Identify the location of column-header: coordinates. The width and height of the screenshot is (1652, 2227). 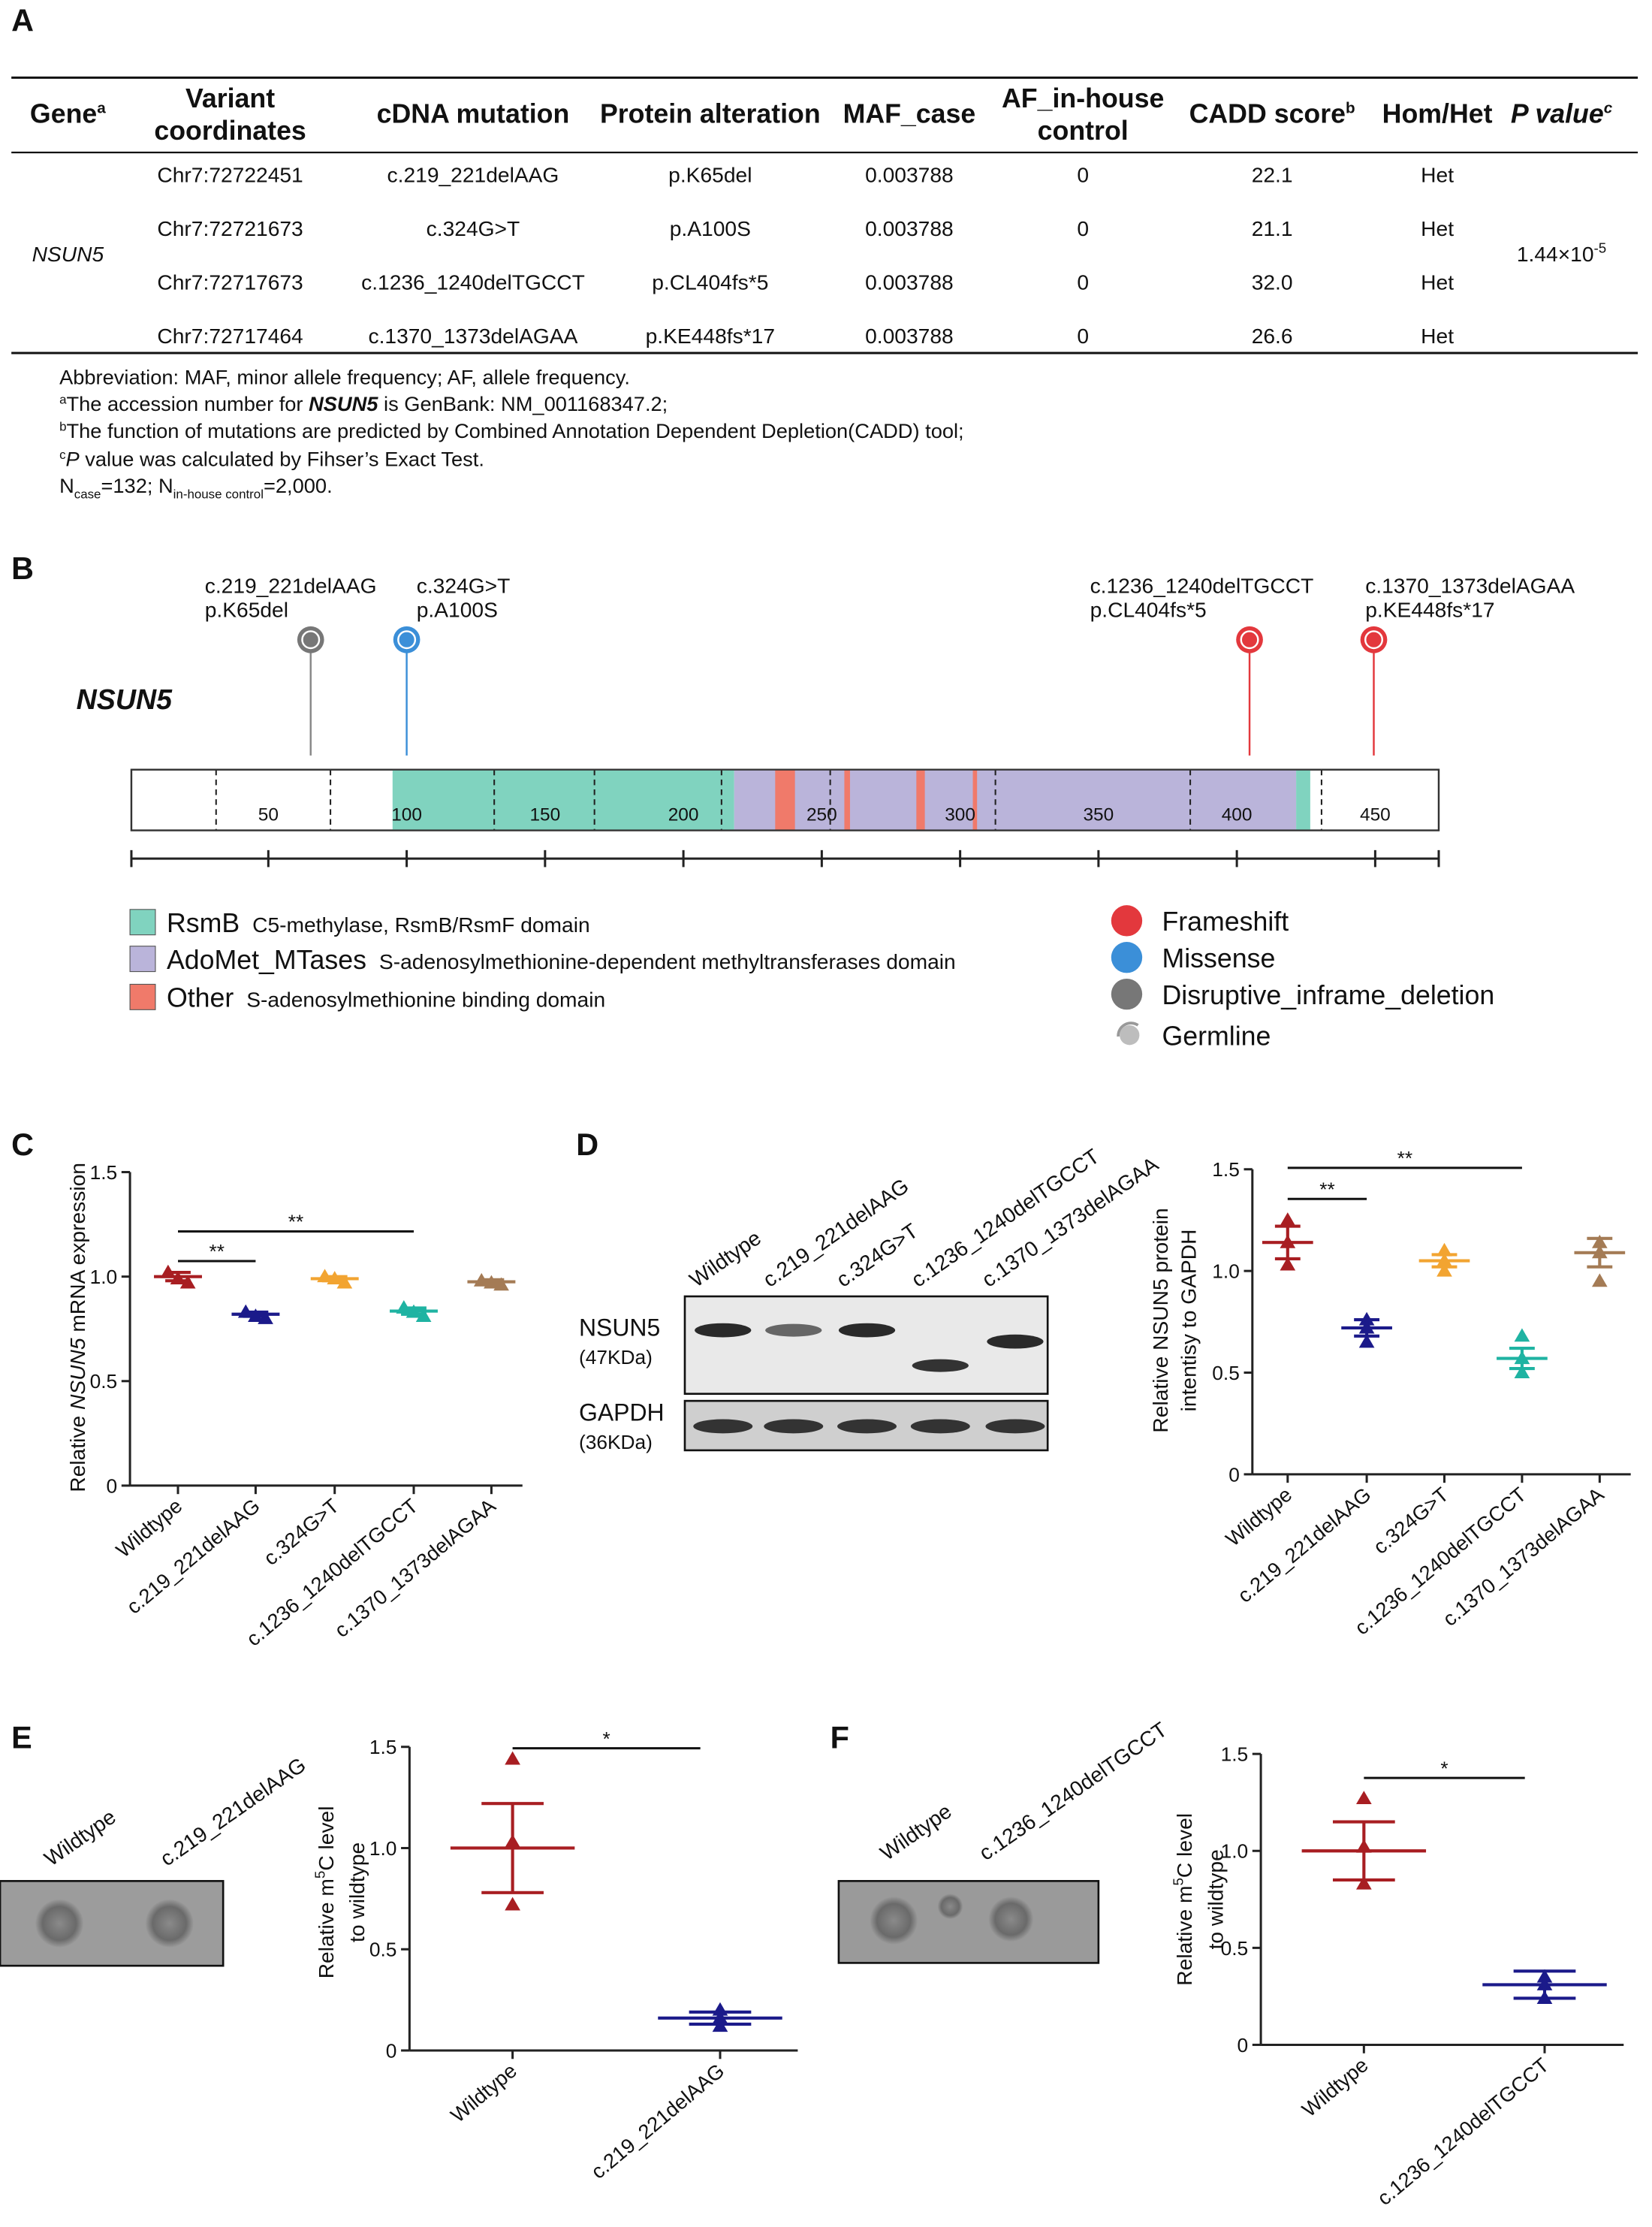
(230, 131).